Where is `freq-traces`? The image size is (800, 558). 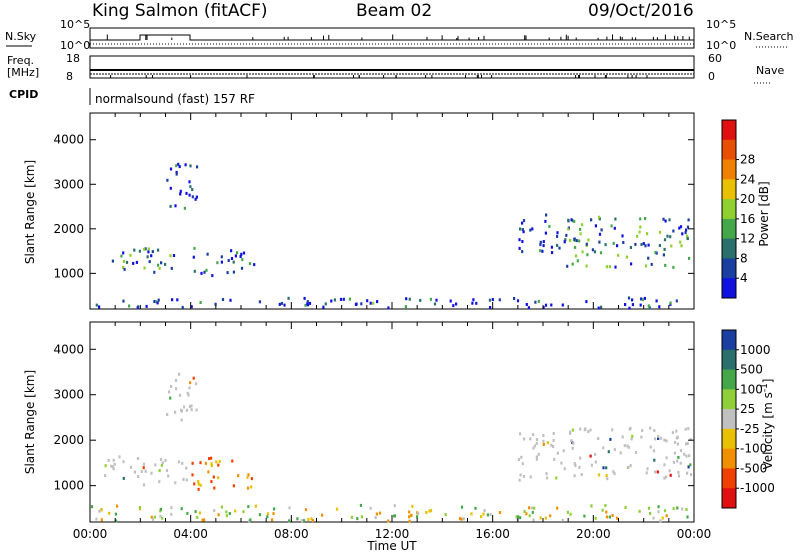
freq-traces is located at coordinates (392, 73).